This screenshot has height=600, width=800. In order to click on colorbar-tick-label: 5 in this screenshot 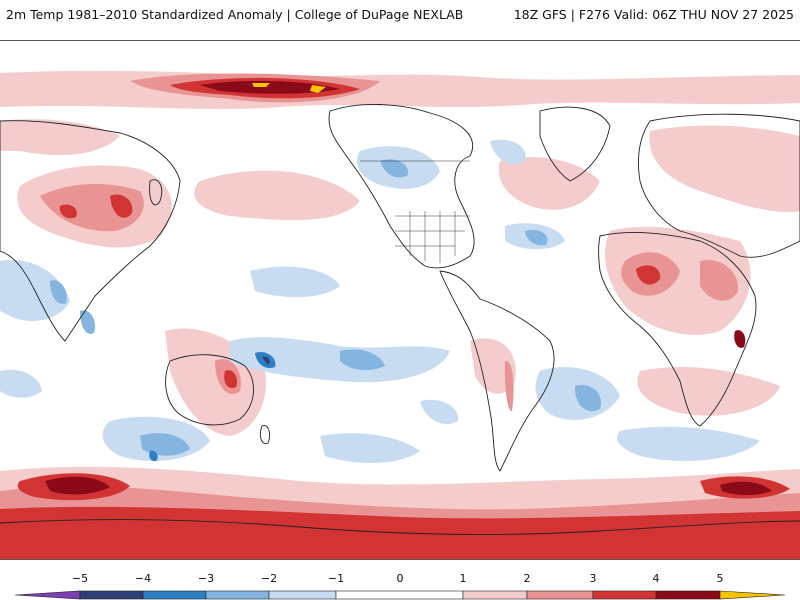, I will do `click(720, 578)`.